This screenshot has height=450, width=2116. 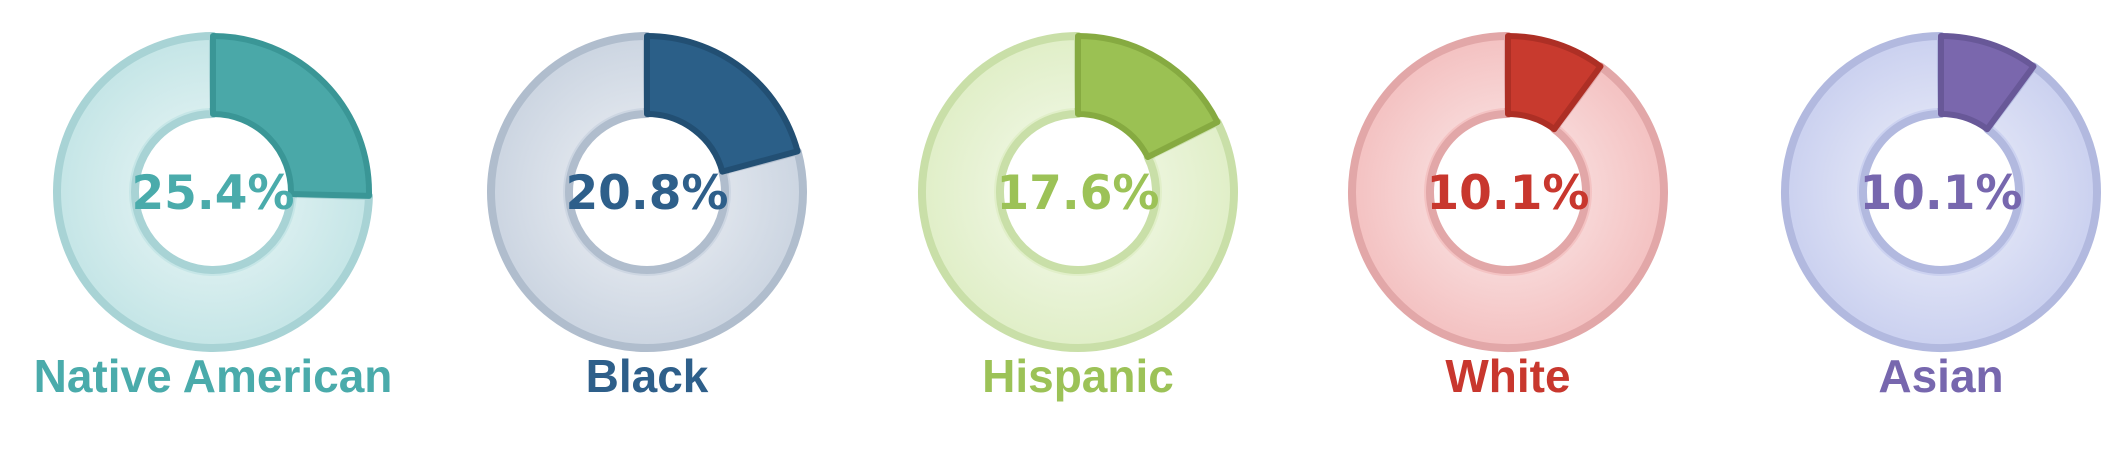 I want to click on donut-black: 20.8% Black, so click(x=647, y=217).